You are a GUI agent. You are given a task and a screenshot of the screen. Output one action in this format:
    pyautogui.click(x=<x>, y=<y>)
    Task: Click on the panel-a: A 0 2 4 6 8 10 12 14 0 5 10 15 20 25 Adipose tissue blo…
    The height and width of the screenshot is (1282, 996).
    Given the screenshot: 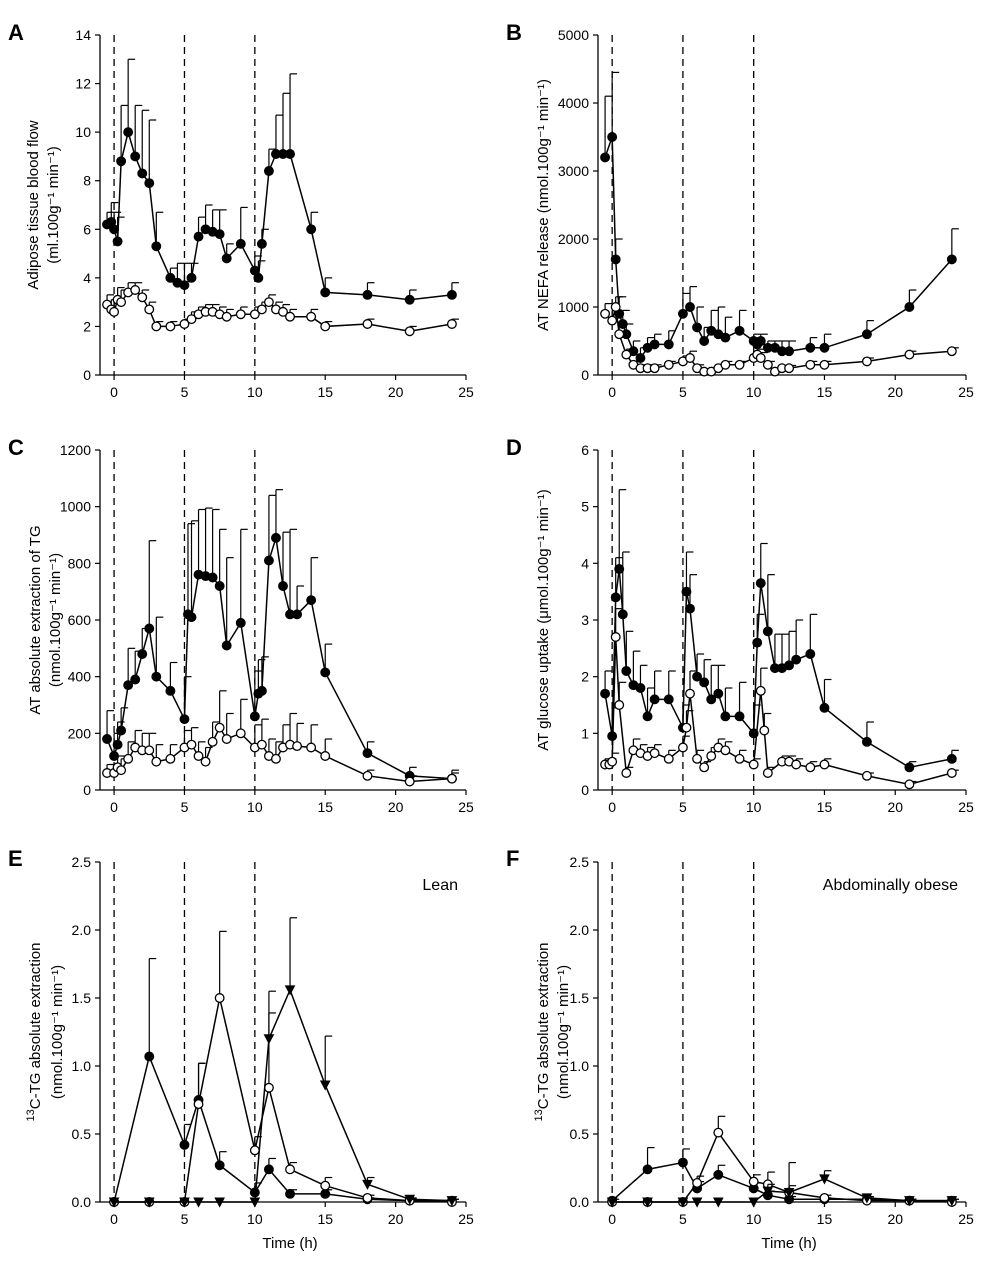 What is the action you would take?
    pyautogui.click(x=241, y=210)
    